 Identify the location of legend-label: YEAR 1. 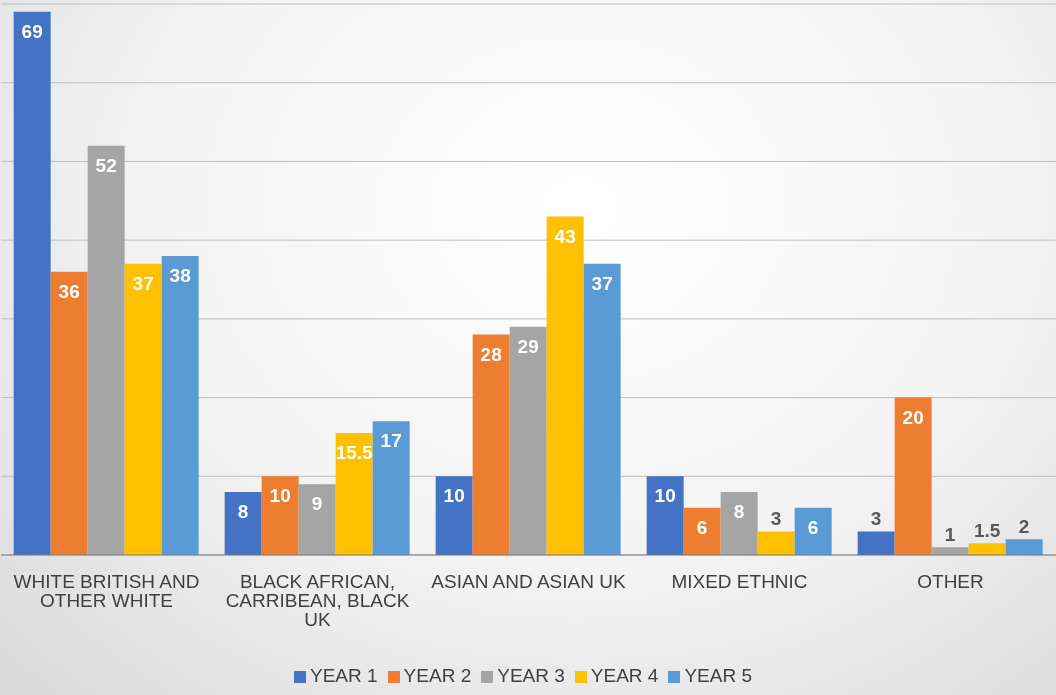
(344, 675).